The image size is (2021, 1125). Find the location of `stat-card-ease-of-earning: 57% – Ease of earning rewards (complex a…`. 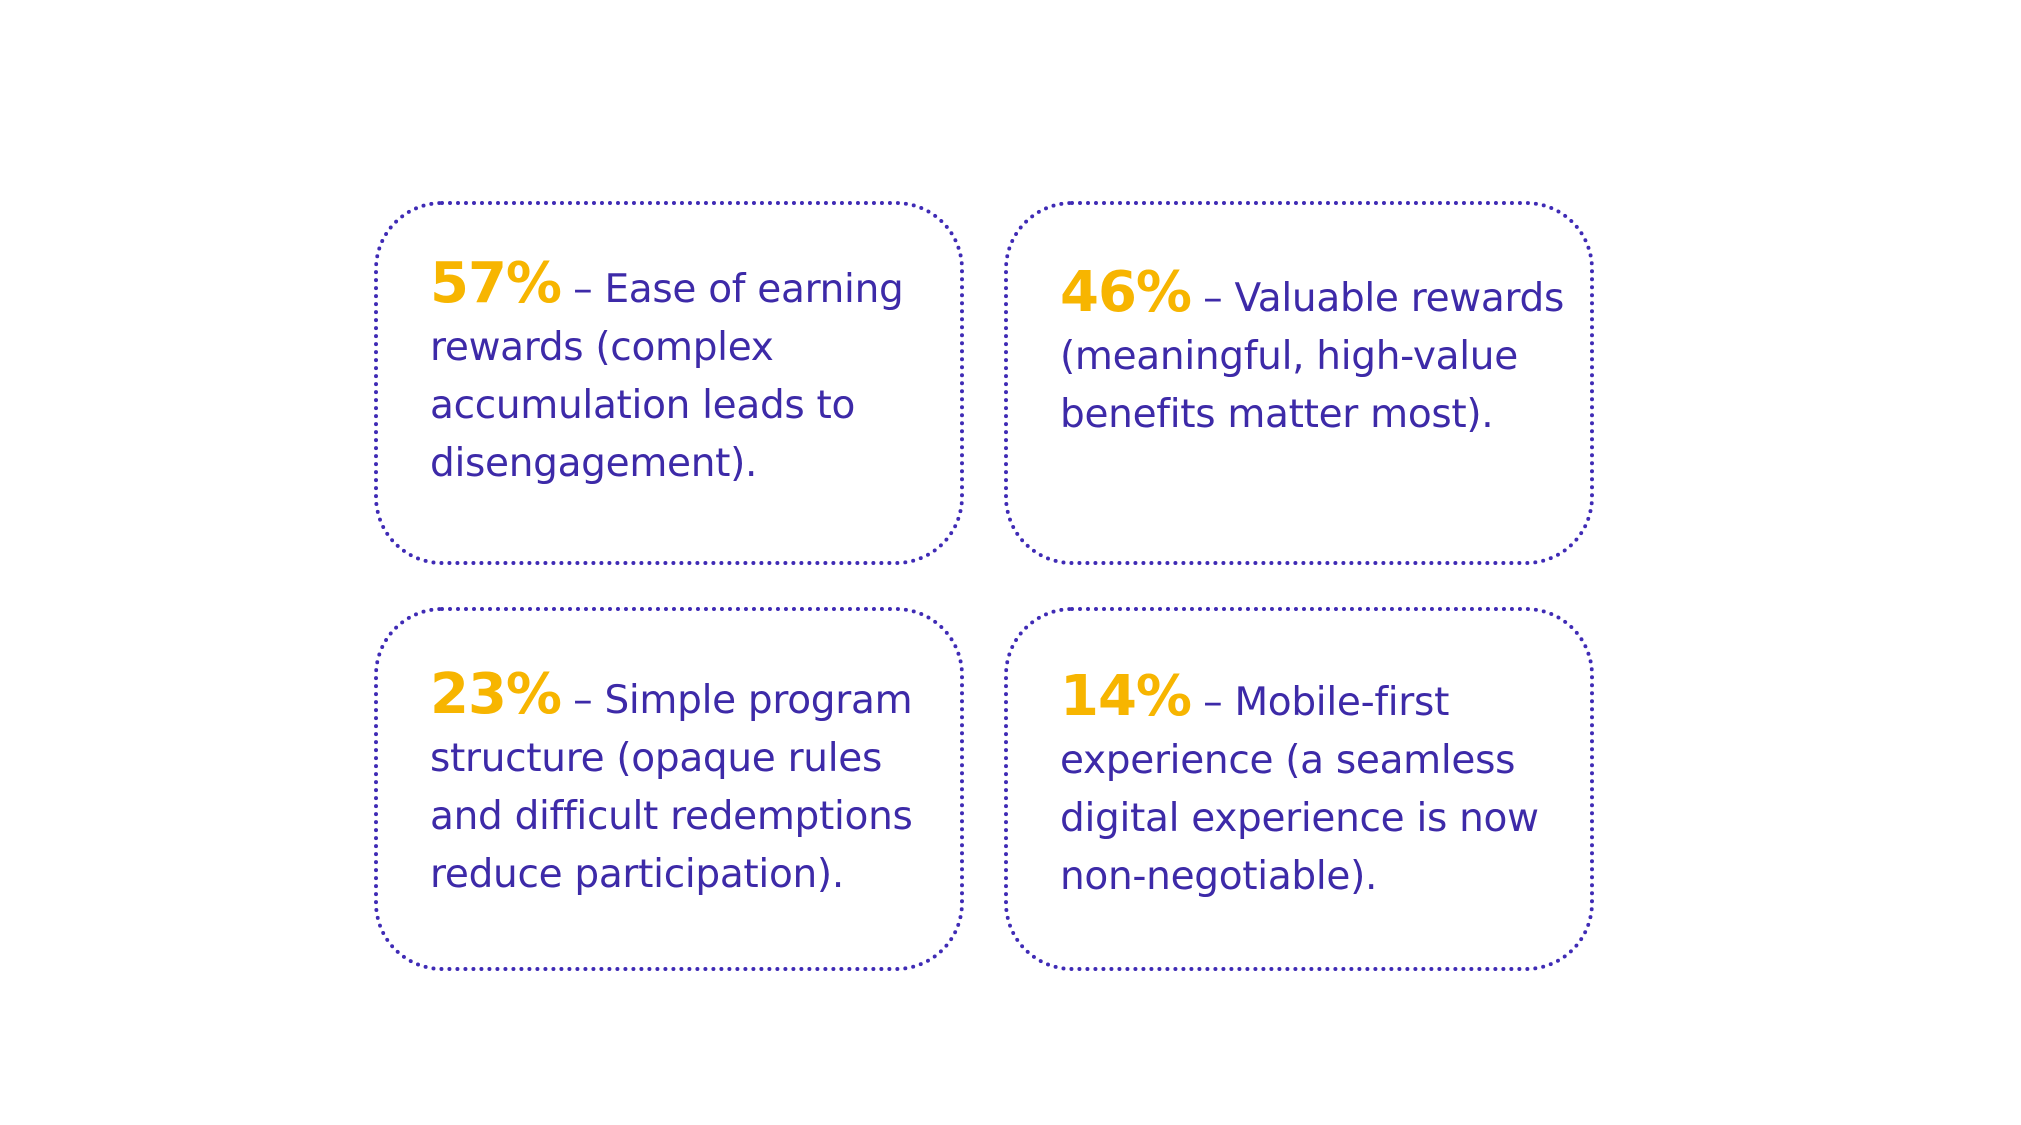

stat-card-ease-of-earning: 57% – Ease of earning rewards (complex a… is located at coordinates (669, 383).